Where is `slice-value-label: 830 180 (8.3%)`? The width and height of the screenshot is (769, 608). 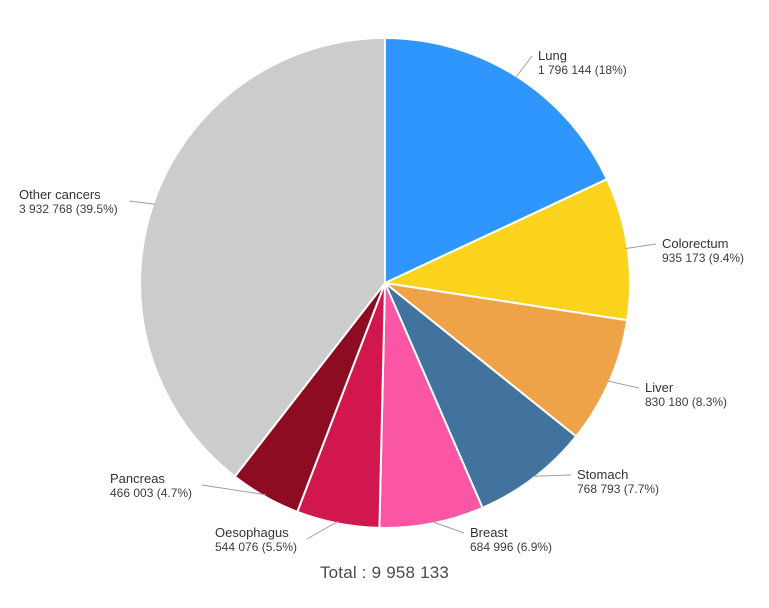 slice-value-label: 830 180 (8.3%) is located at coordinates (686, 402).